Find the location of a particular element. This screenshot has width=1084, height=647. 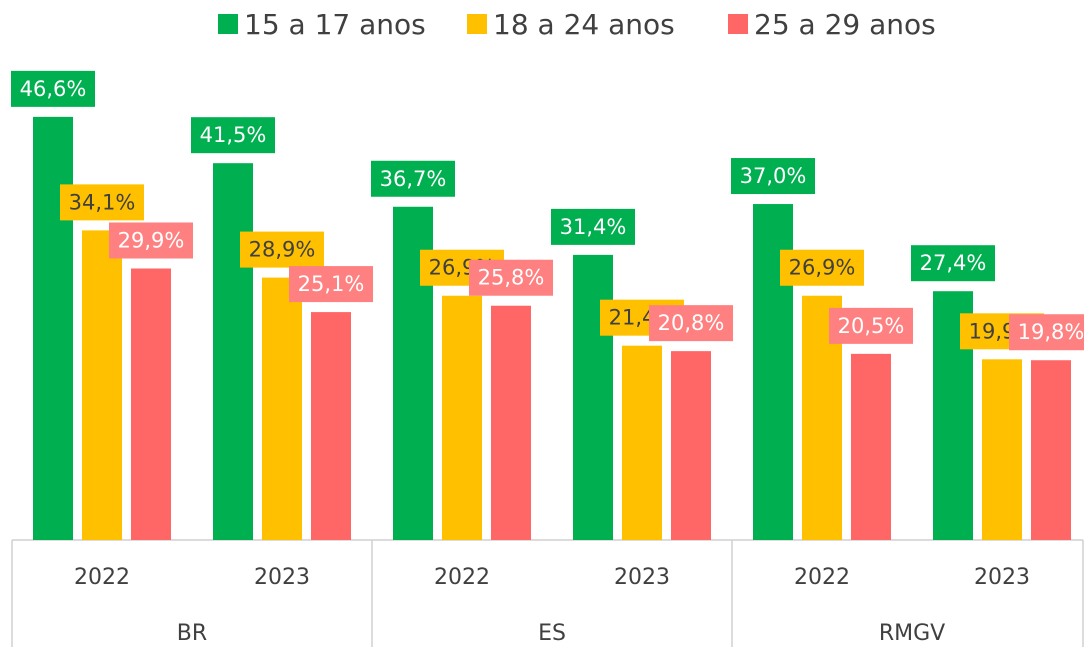

group-label: ES is located at coordinates (552, 633).